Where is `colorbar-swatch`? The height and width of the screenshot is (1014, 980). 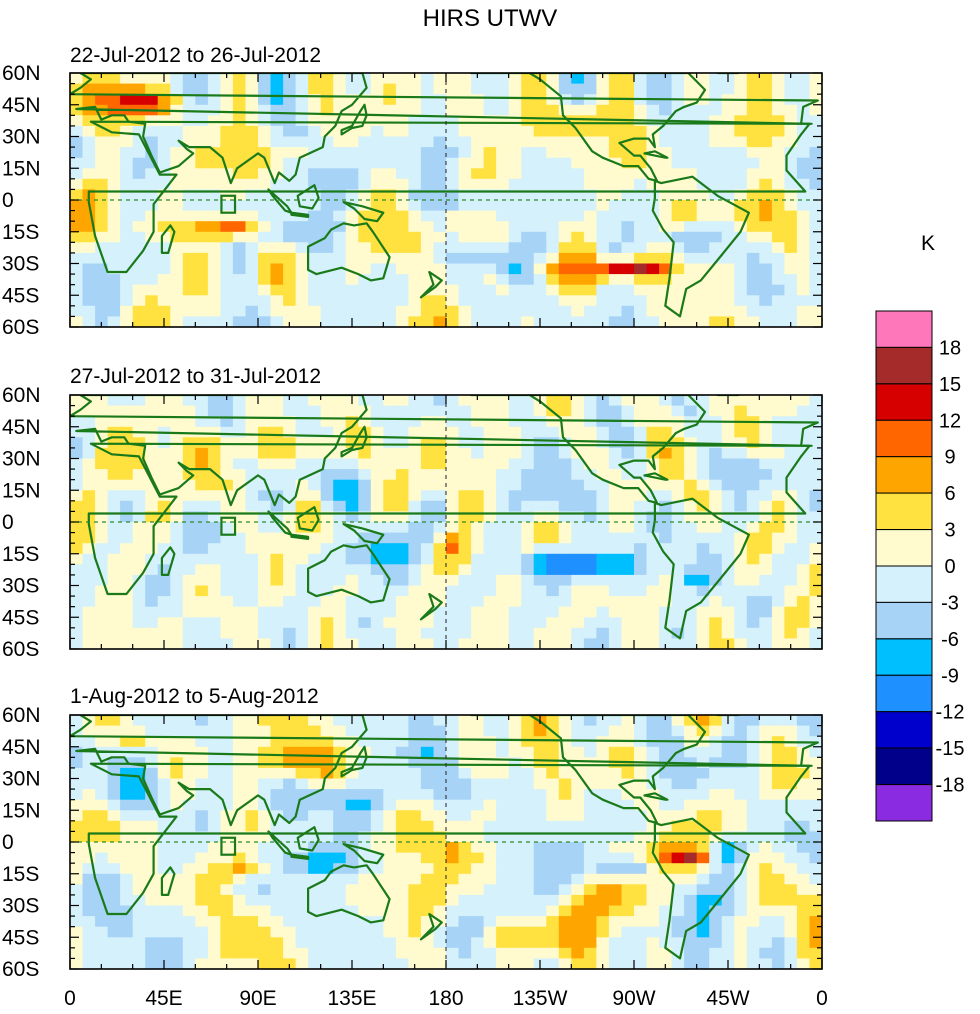
colorbar-swatch is located at coordinates (904, 365).